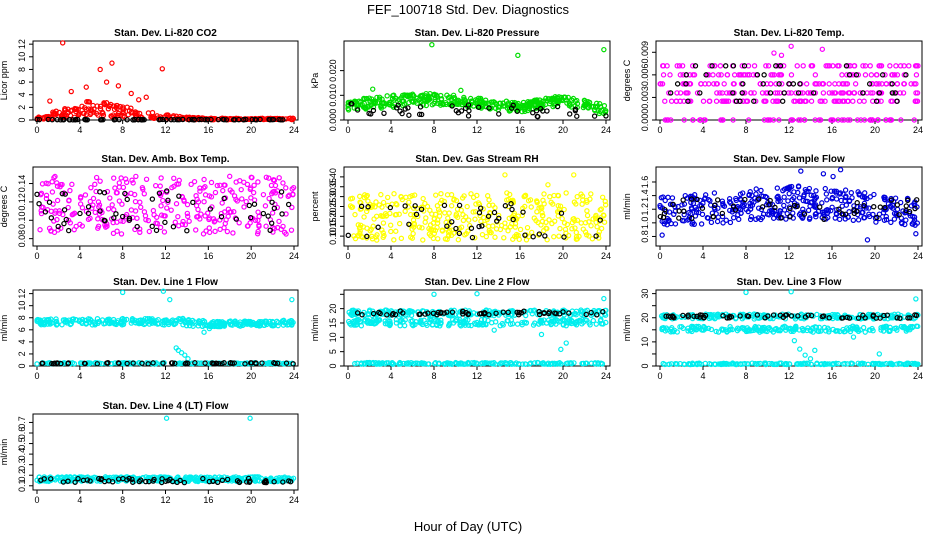 The image size is (936, 540). What do you see at coordinates (702, 256) in the screenshot?
I see `x-tick-label: 4` at bounding box center [702, 256].